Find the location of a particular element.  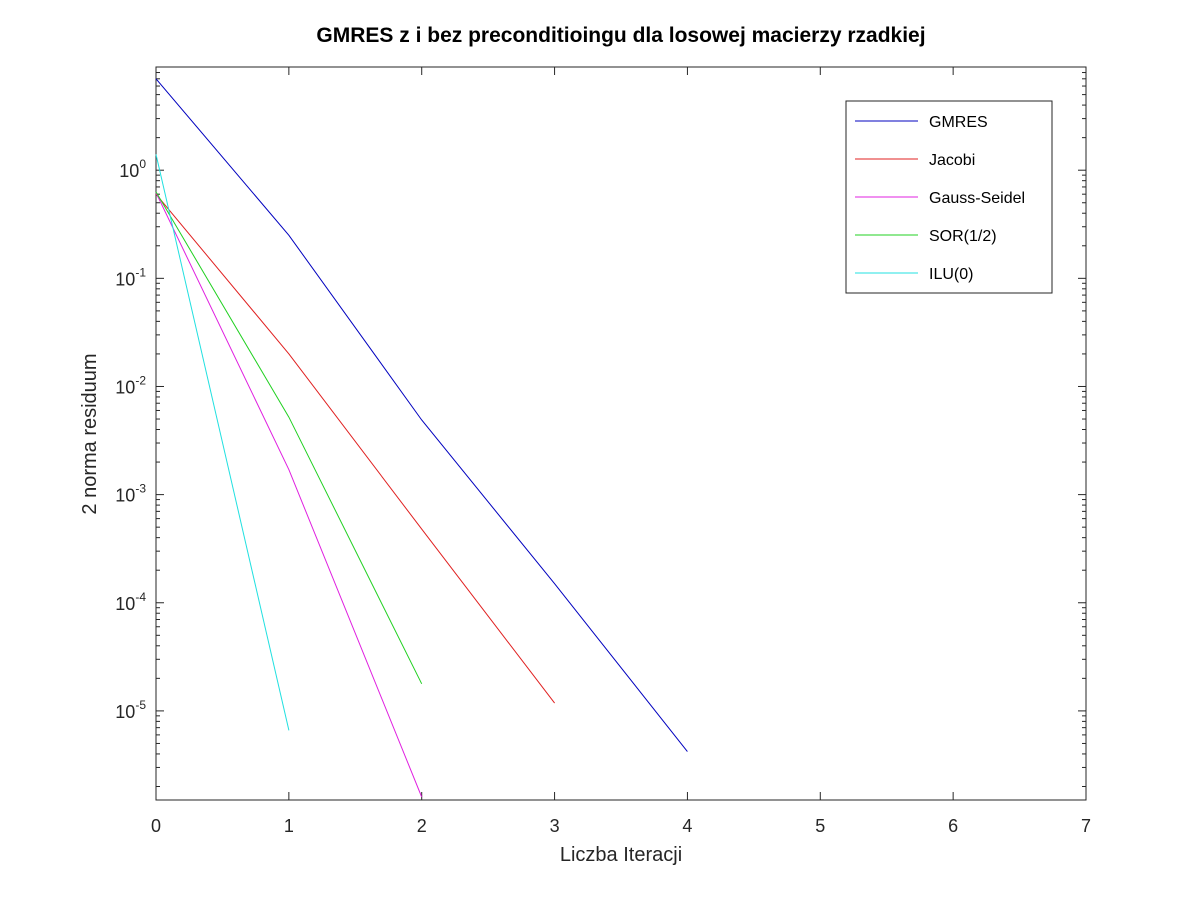

legend: GMRES Jacobi Gauss-Seidel SOR(1/2) ILU(0) is located at coordinates (949, 197).